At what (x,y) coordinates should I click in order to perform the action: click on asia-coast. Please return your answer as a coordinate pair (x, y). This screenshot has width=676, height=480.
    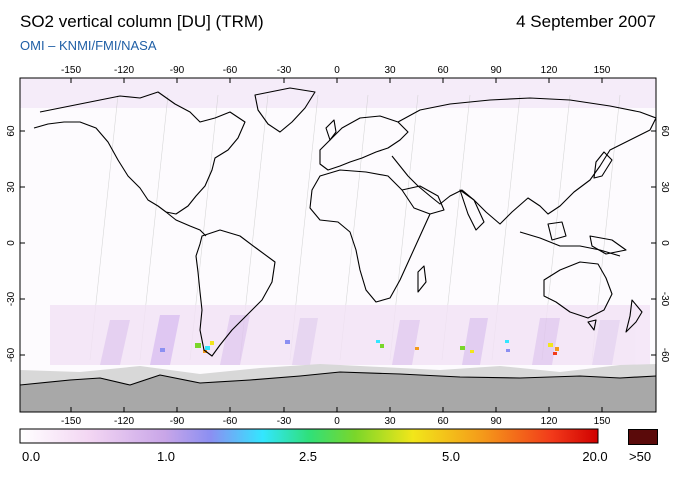
    Looking at the image, I should click on (523, 161).